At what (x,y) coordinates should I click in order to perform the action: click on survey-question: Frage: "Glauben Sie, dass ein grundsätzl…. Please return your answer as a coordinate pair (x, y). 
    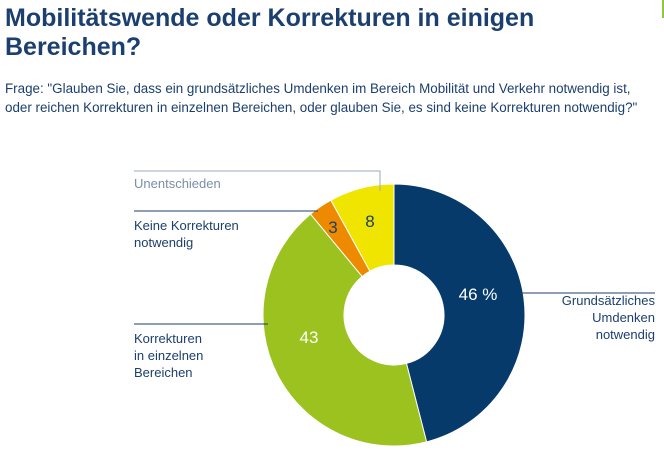
    Looking at the image, I should click on (321, 98).